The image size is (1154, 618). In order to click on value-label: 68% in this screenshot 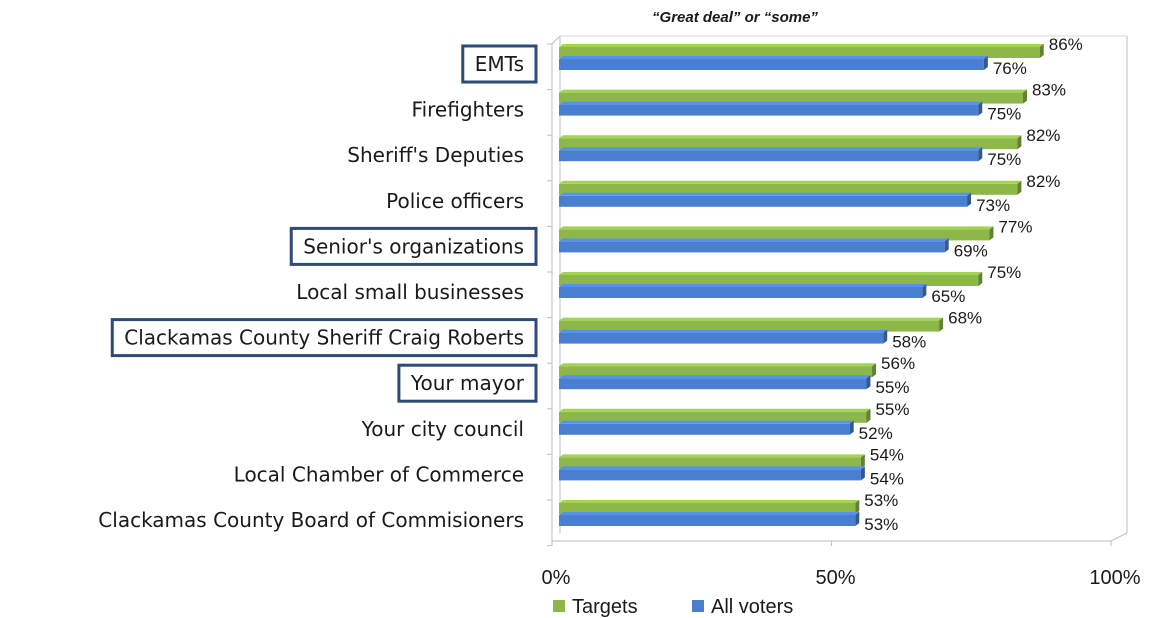, I will do `click(965, 318)`.